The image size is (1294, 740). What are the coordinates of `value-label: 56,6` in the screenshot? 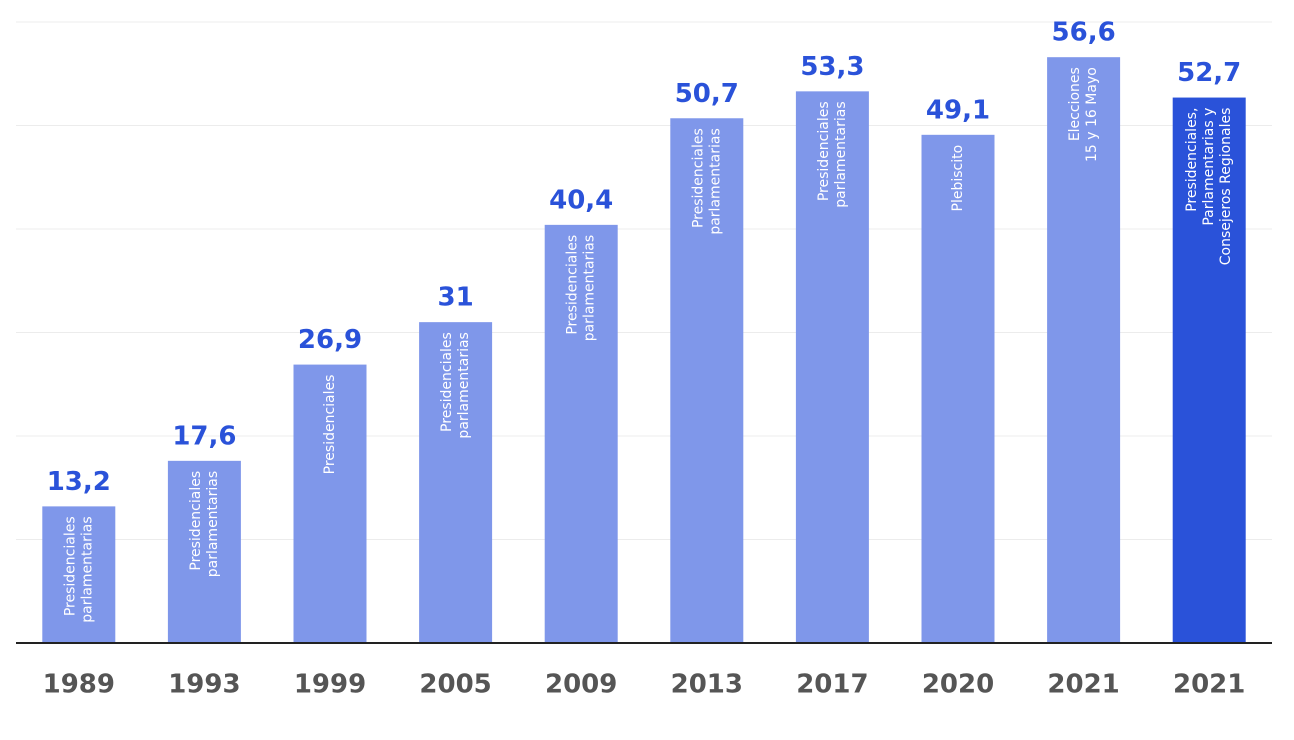 It's located at (1084, 33).